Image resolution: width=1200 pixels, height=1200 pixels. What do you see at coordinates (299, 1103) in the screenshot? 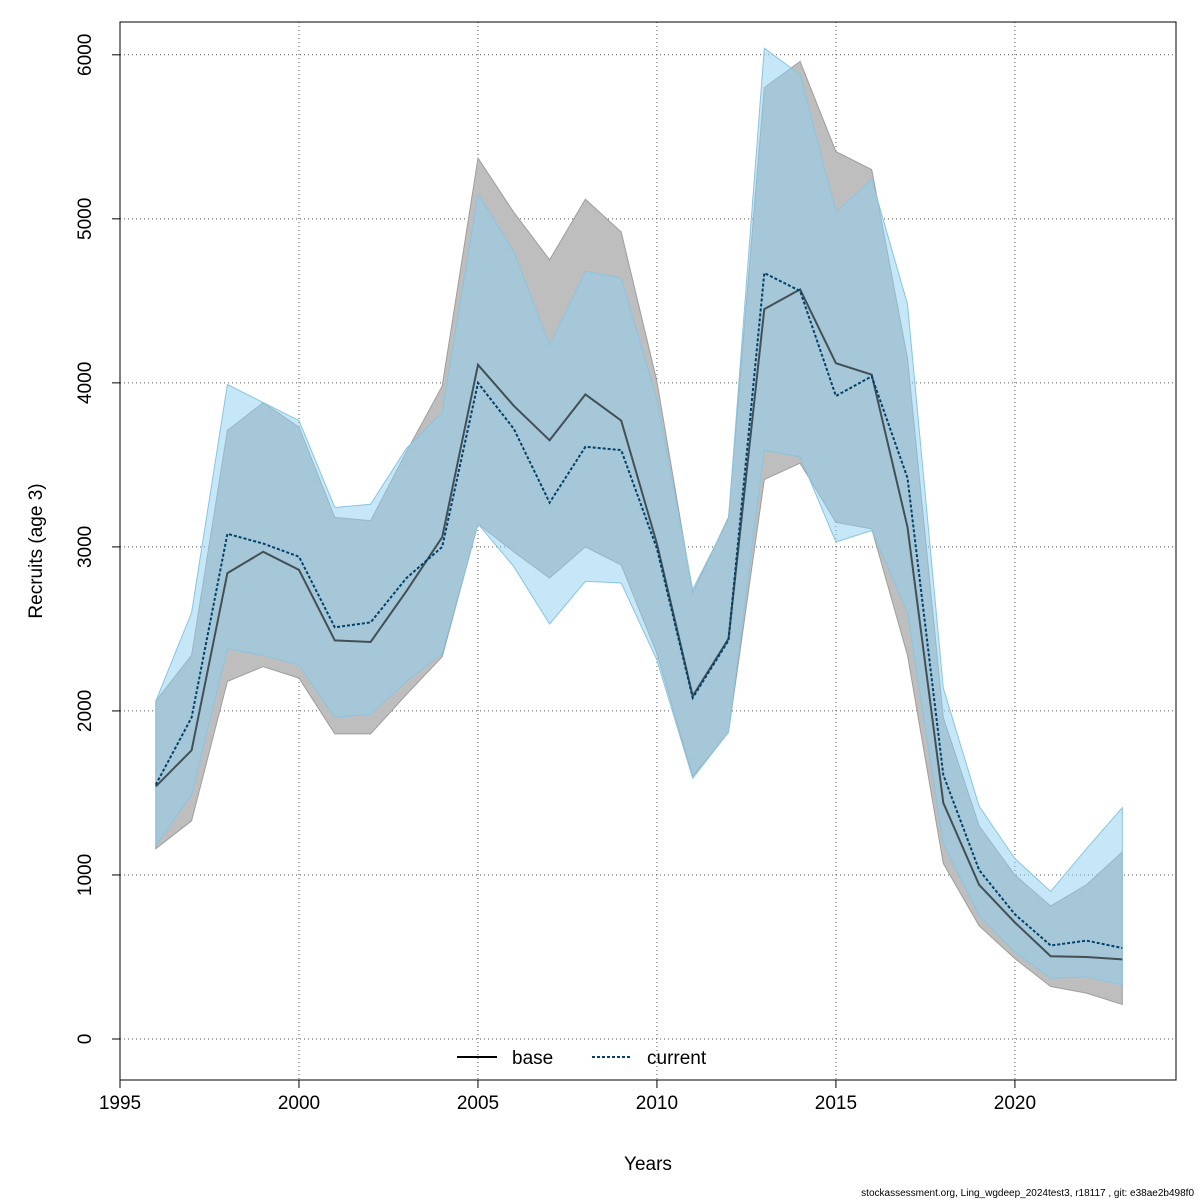
I see `x-tick-label: 2000` at bounding box center [299, 1103].